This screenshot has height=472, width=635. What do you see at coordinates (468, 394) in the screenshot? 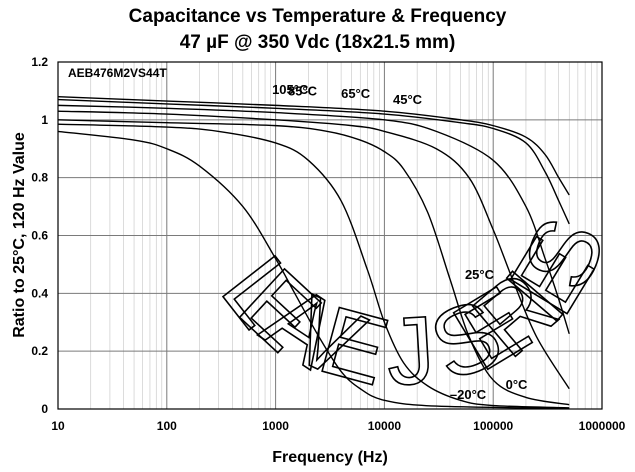
I see `series-label: –20°C` at bounding box center [468, 394].